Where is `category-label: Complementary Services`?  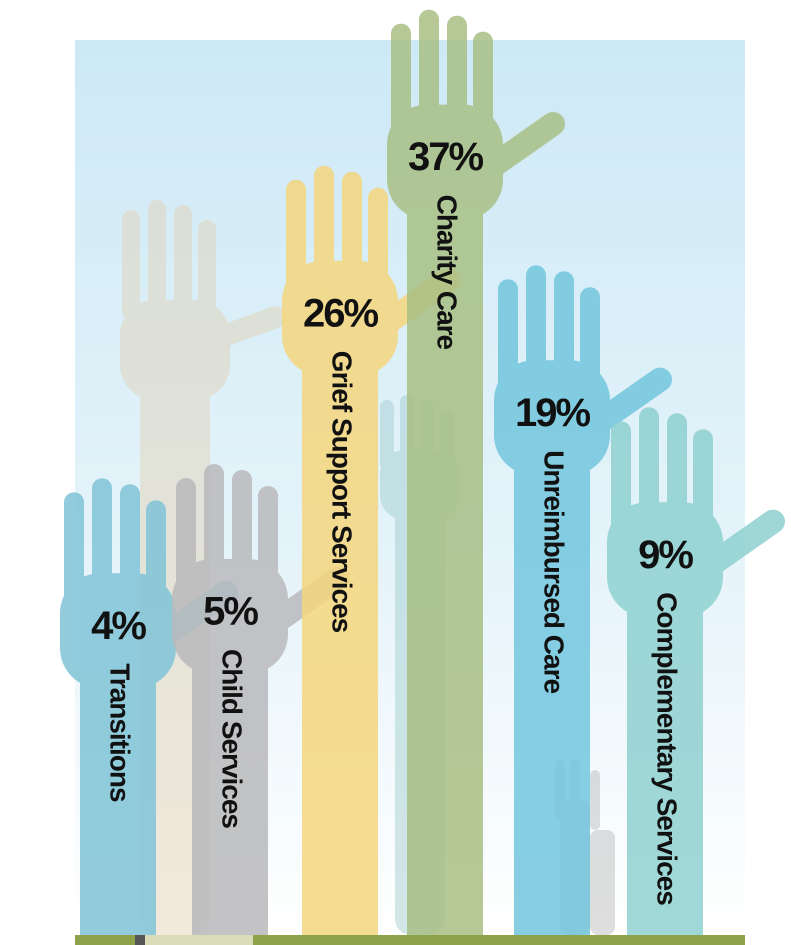 category-label: Complementary Services is located at coordinates (667, 748).